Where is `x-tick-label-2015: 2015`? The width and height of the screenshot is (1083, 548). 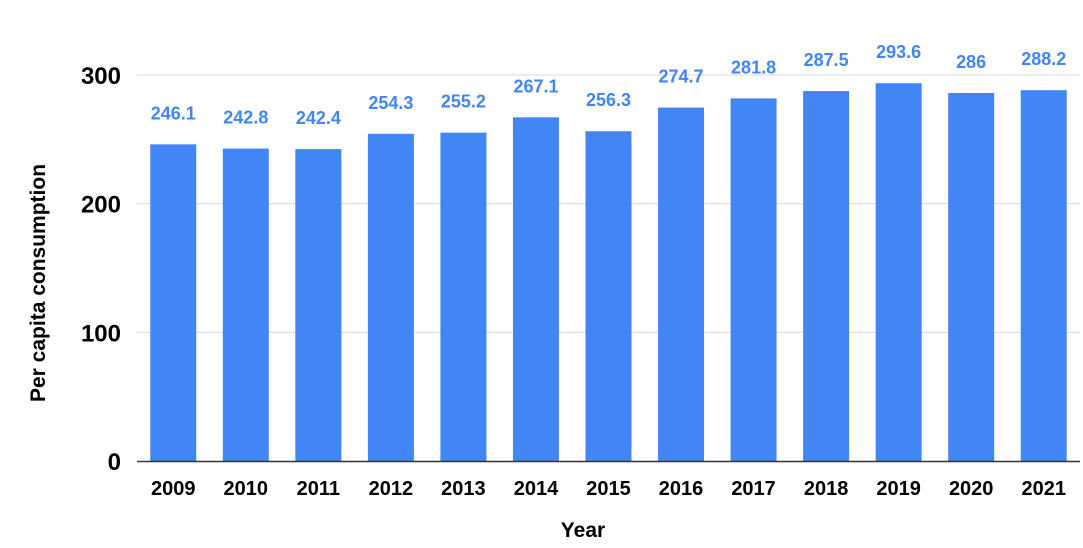 x-tick-label-2015: 2015 is located at coordinates (608, 489).